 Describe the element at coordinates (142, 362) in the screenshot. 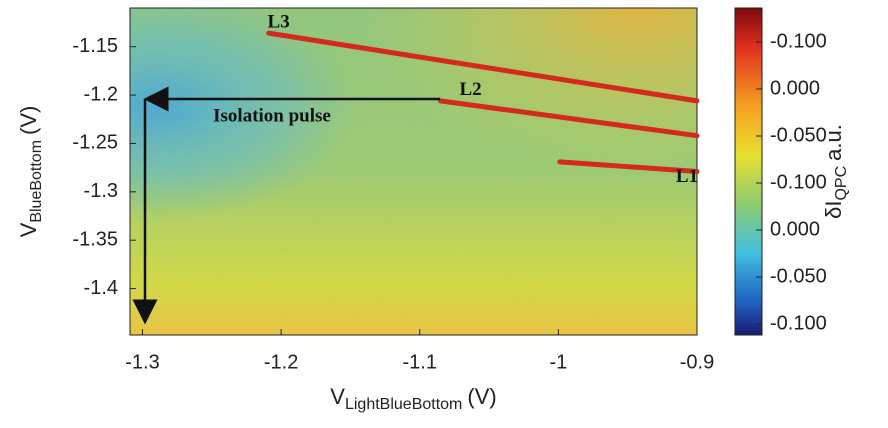

I see `x-tick-label: -1.3` at that location.